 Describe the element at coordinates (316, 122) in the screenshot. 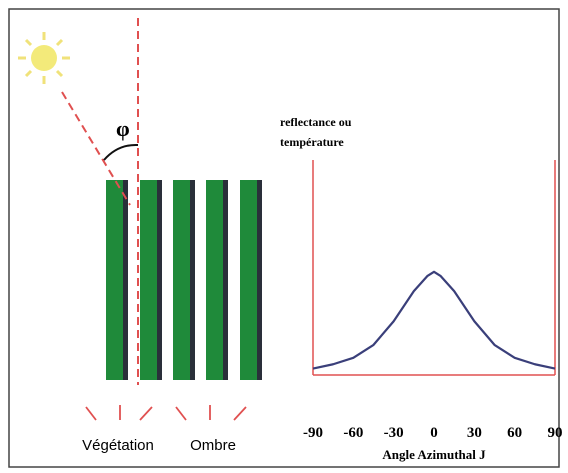

I see `y-label: reflectance ou` at that location.